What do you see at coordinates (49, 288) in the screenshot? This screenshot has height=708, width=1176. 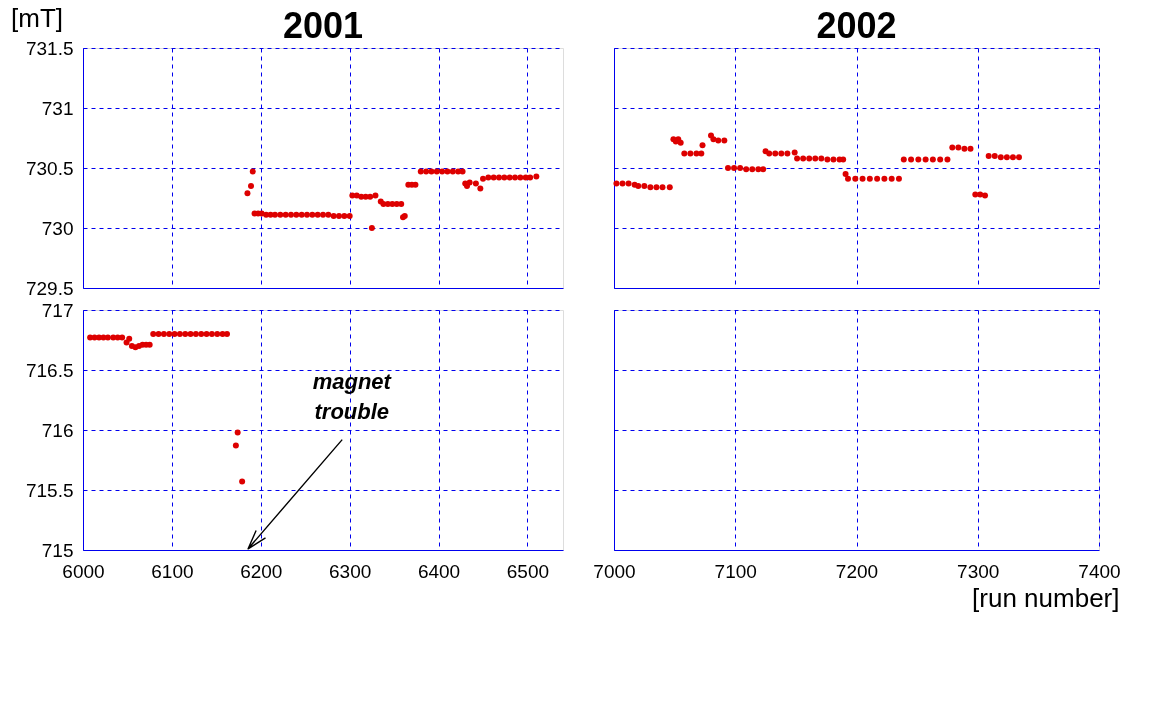 I see `y-tick-label: 729.5` at bounding box center [49, 288].